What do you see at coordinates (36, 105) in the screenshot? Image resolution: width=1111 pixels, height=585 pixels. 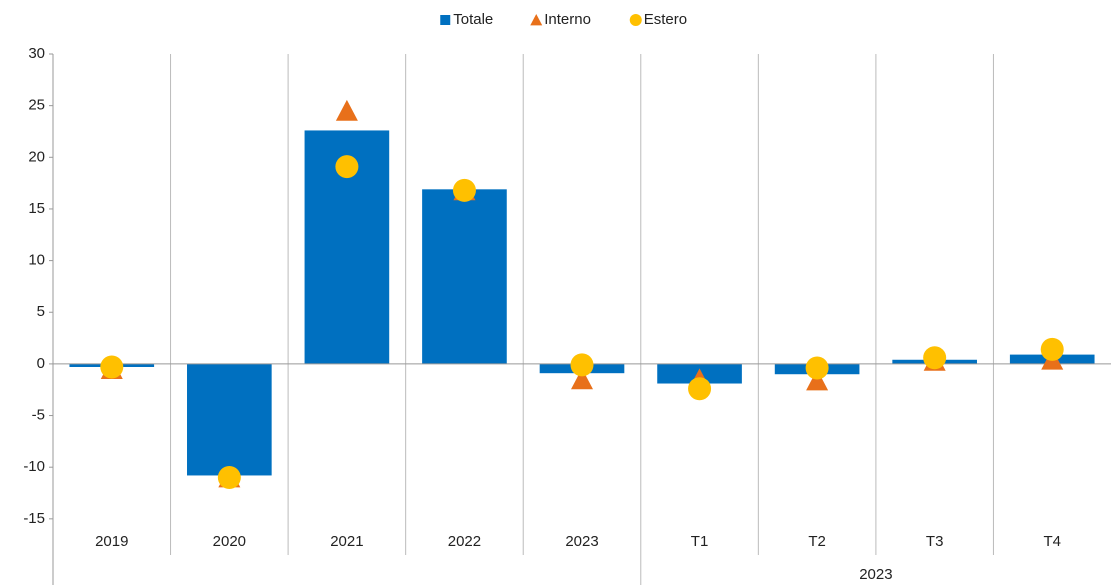 I see `y-tick-label: 25` at bounding box center [36, 105].